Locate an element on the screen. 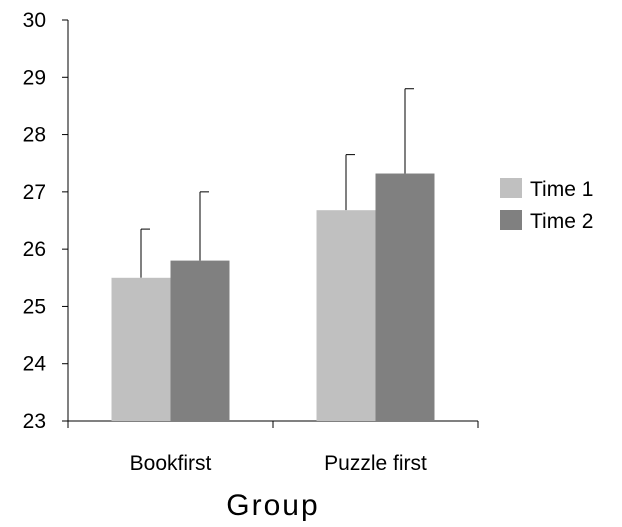  legend: Time 1 Time 2 is located at coordinates (546, 205).